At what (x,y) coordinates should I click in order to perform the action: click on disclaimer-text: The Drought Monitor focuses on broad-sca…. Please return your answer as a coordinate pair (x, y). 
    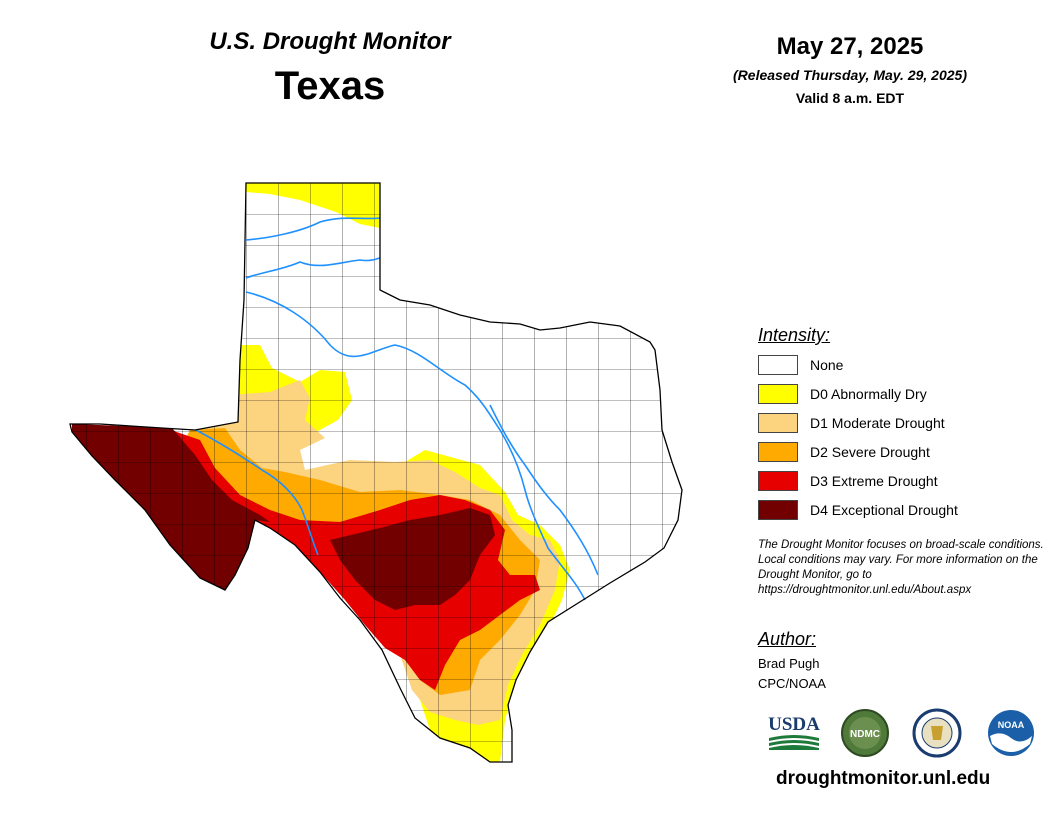
    Looking at the image, I should click on (901, 567).